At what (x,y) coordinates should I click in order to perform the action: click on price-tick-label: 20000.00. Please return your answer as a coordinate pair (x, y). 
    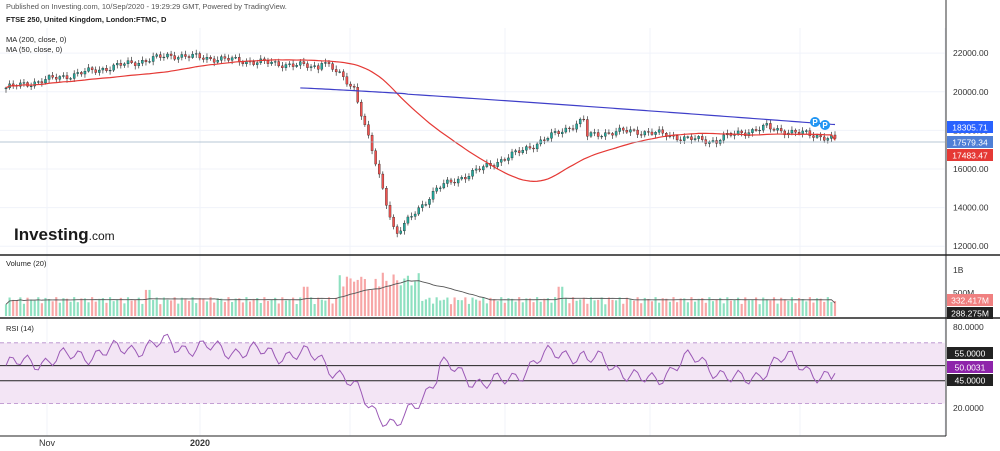
    Looking at the image, I should click on (971, 92).